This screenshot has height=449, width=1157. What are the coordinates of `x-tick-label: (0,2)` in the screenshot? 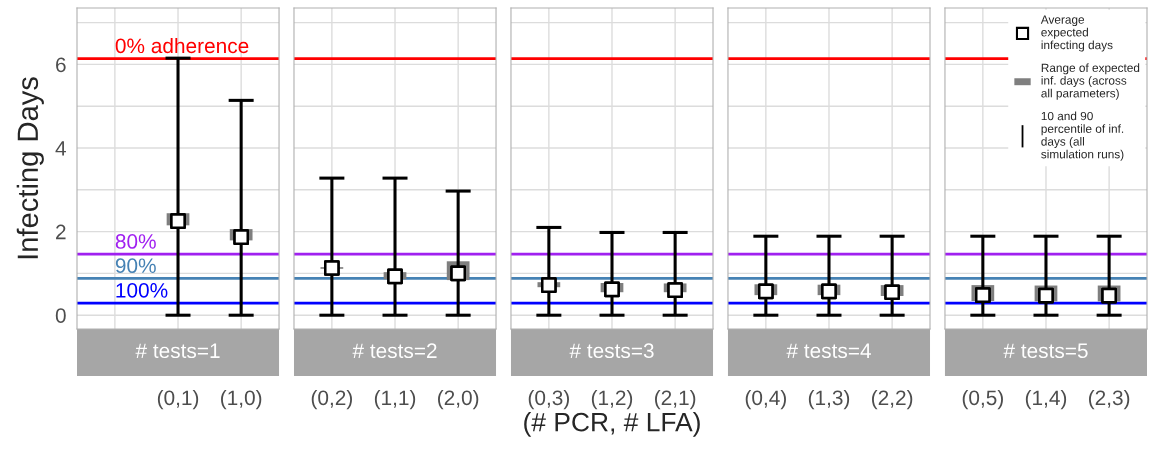 It's located at (331, 399).